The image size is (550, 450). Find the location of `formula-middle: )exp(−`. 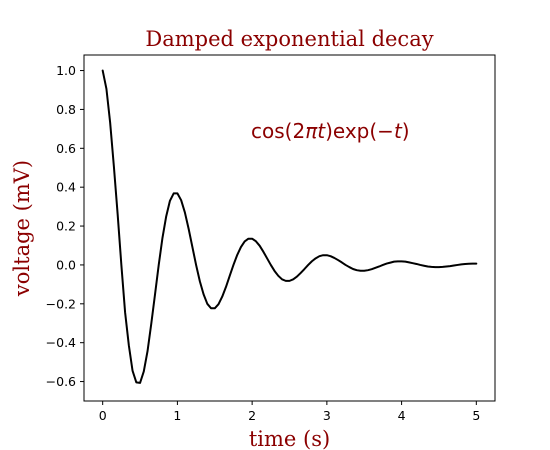

formula-middle: )exp(− is located at coordinates (359, 131).